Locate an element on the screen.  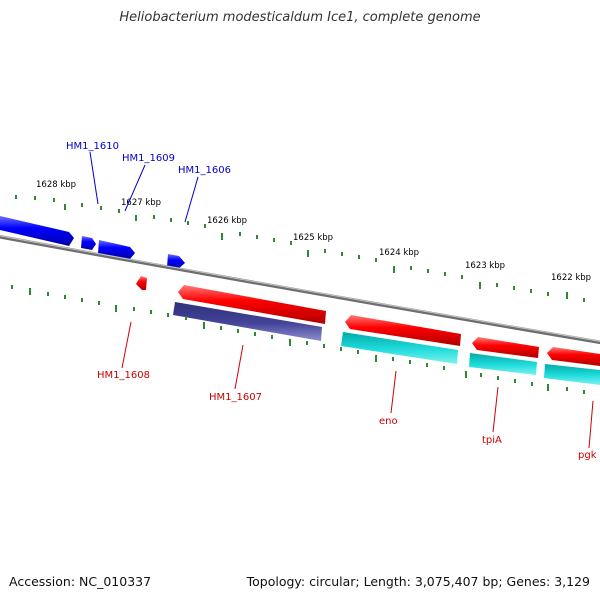
scale-label-1626: 1626 kbp is located at coordinates (227, 221).